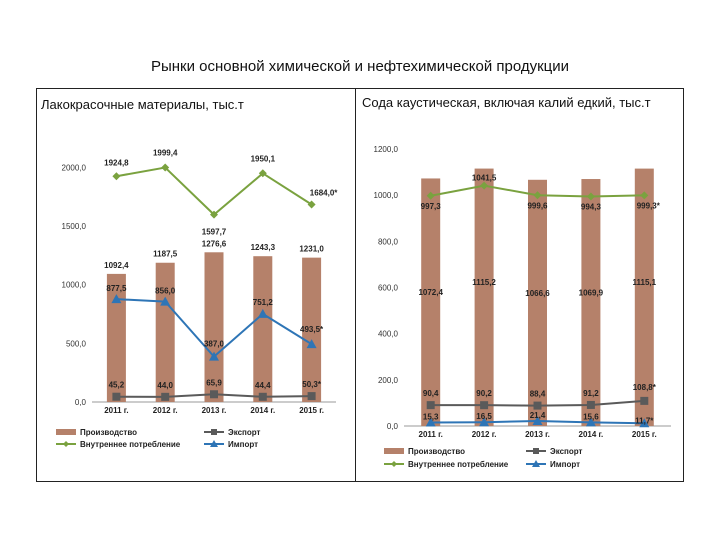  Describe the element at coordinates (243, 444) in the screenshot. I see `legend-label: Импорт` at that location.